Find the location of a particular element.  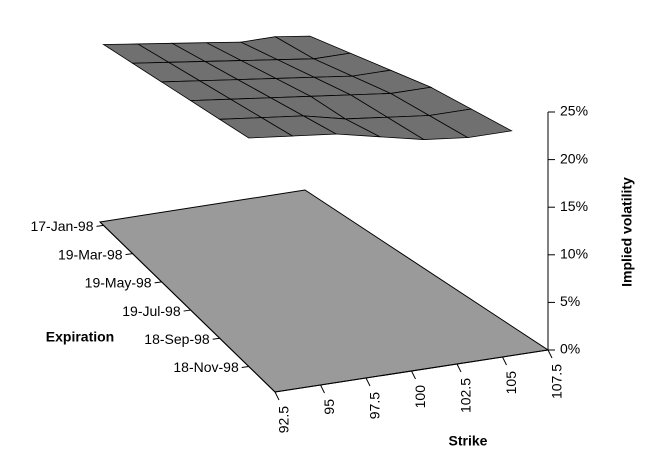

x-tick-label: 102.5 is located at coordinates (466, 395).